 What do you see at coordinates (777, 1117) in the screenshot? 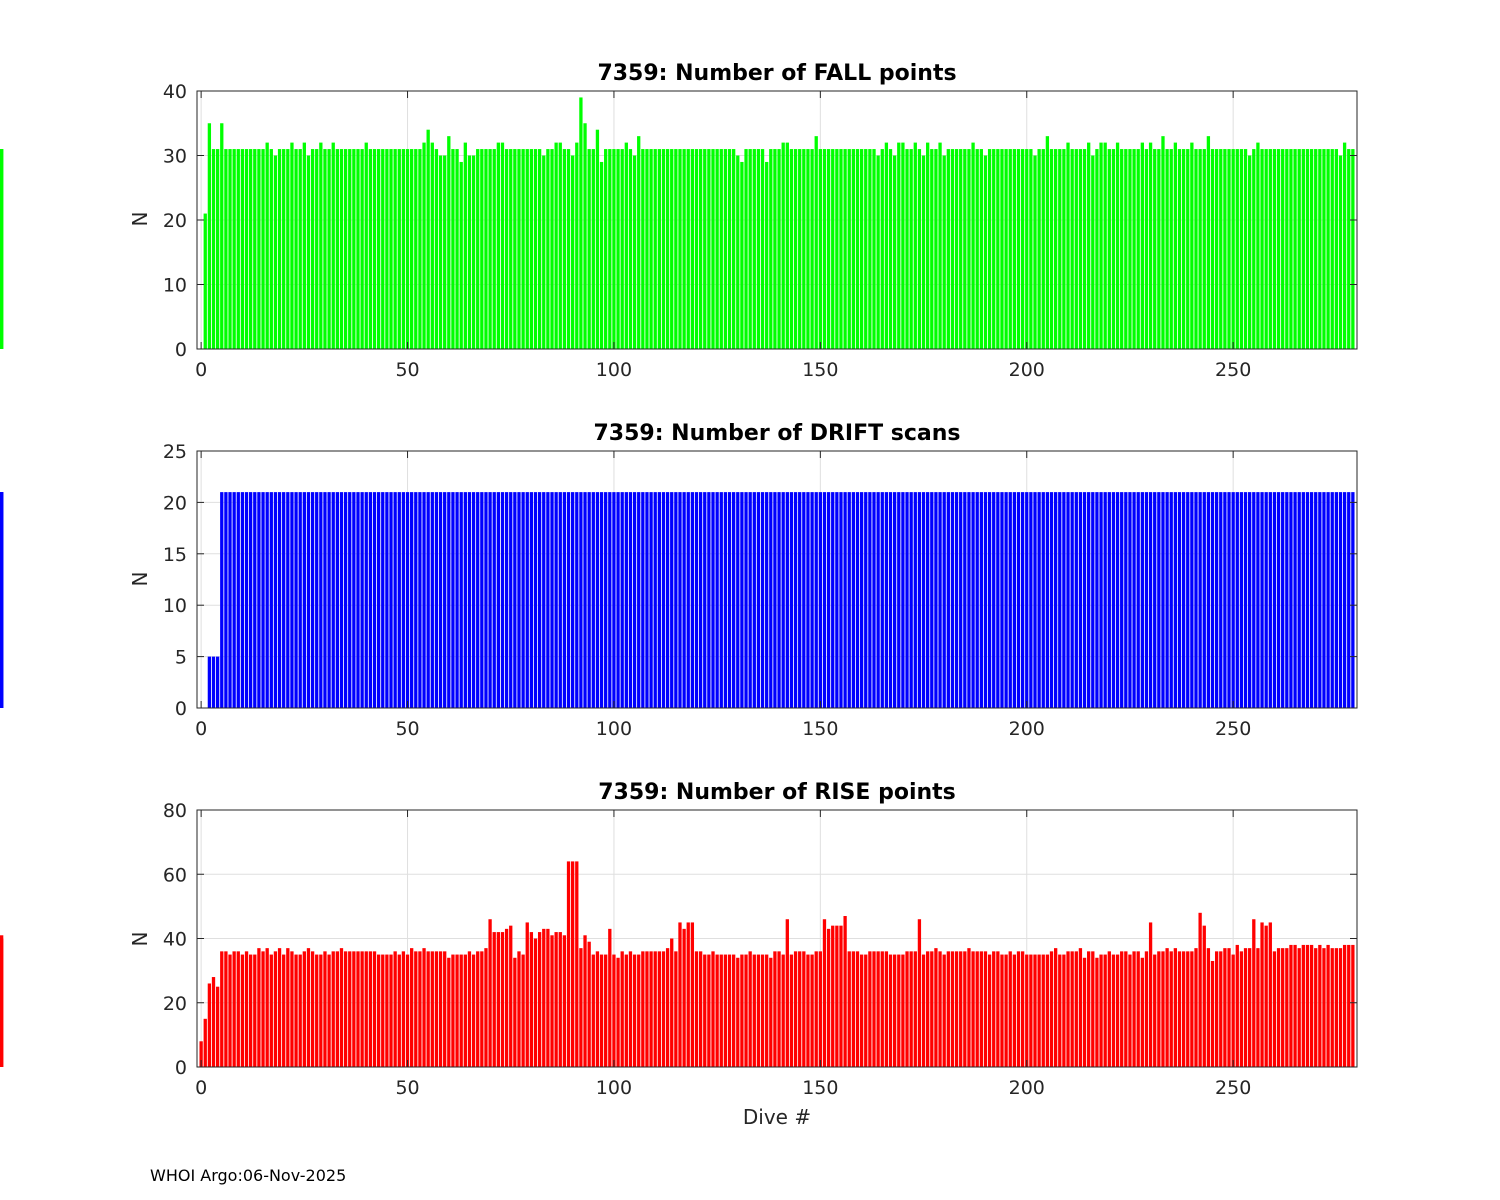
I see `x-axis-label: Dive #` at bounding box center [777, 1117].